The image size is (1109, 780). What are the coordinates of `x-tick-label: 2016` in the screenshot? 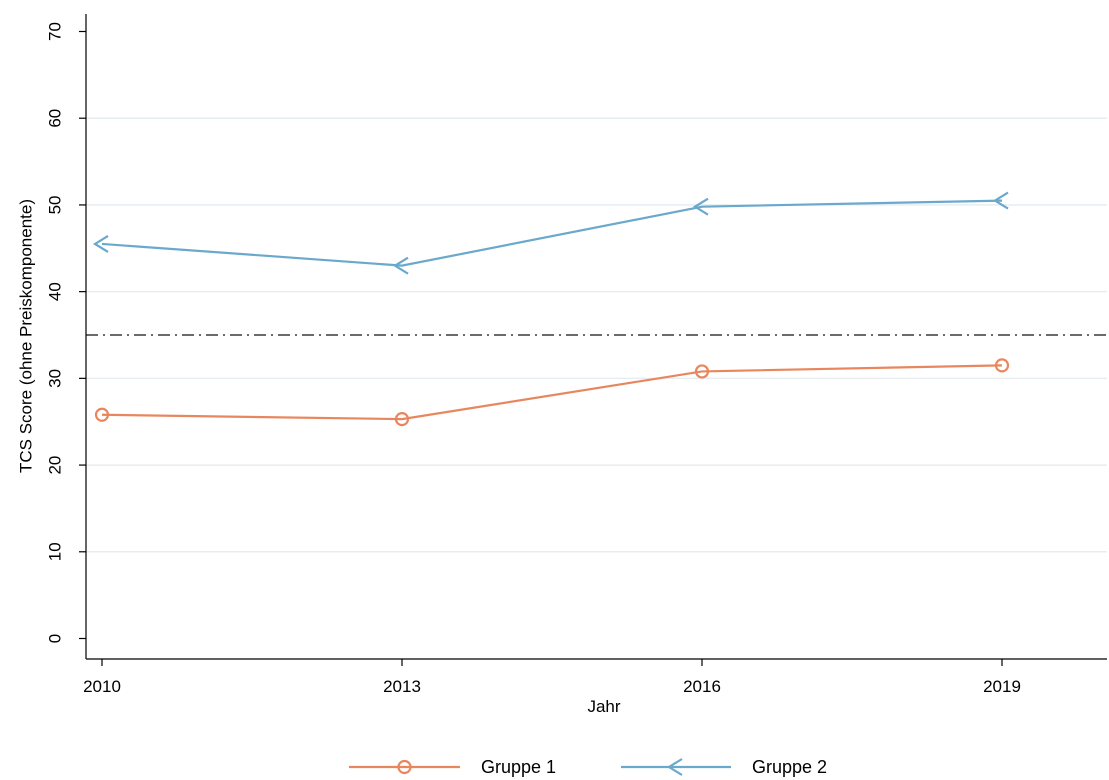 It's located at (702, 686).